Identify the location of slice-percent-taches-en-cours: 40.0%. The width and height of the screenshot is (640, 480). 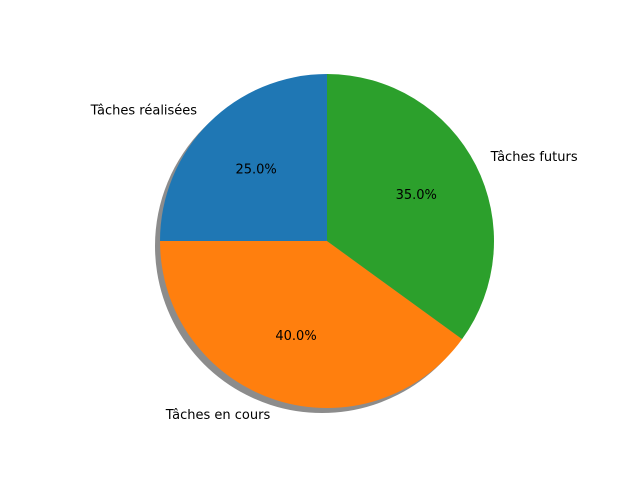
(295, 336).